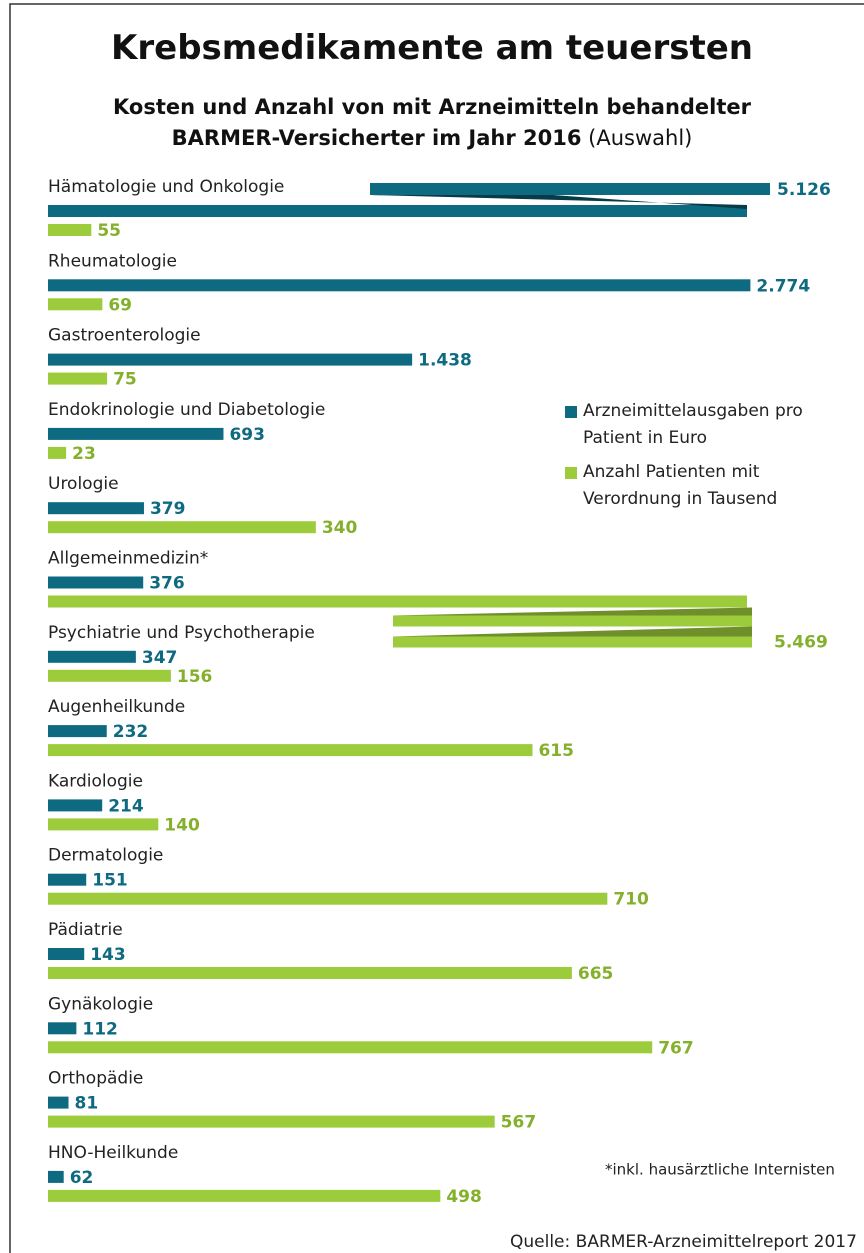  What do you see at coordinates (126, 806) in the screenshot?
I see `value-label: 214` at bounding box center [126, 806].